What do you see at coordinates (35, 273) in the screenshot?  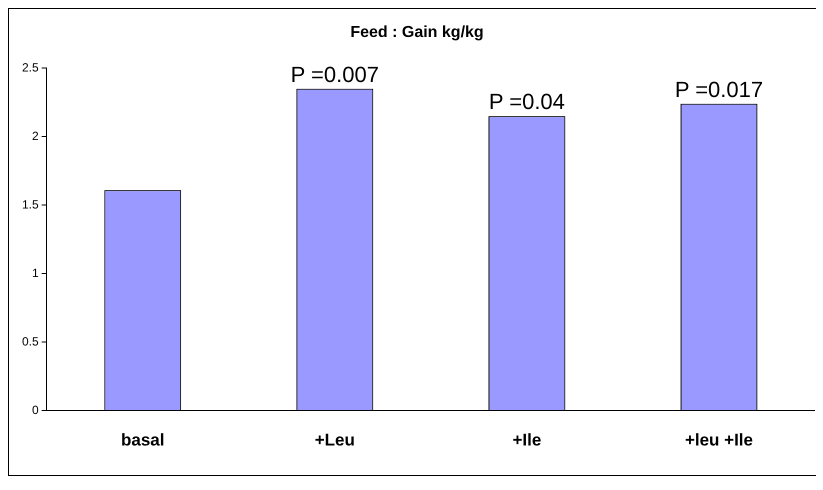 I see `y-tick-label: 1` at bounding box center [35, 273].